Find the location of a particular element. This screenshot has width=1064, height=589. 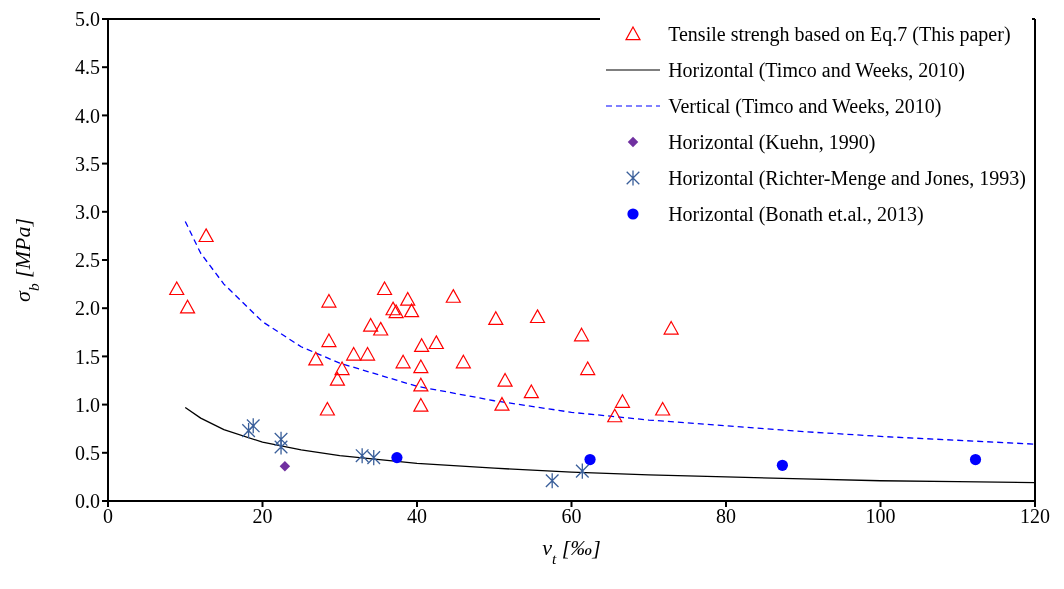

y-tick-label: 4.0 is located at coordinates (87, 115).